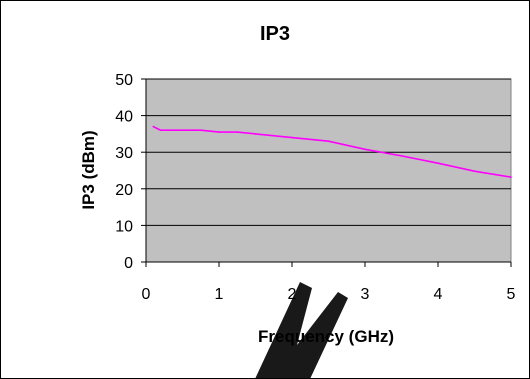  I want to click on y-tick-label: 0, so click(128, 263).